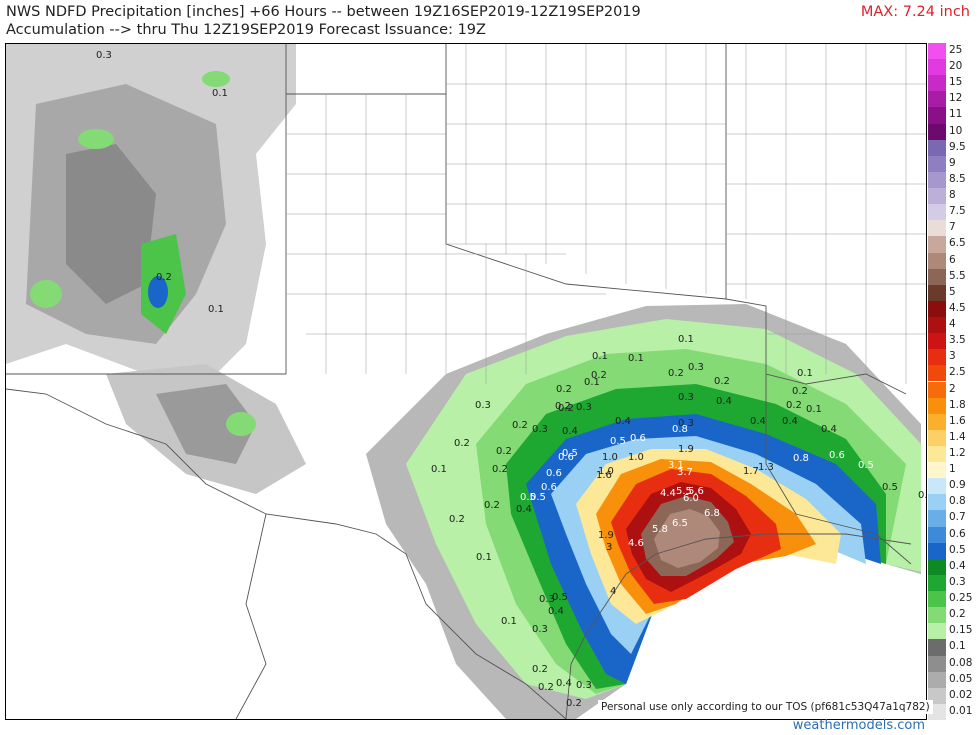 Image resolution: width=980 pixels, height=735 pixels. What do you see at coordinates (956, 114) in the screenshot?
I see `legend-label: 11` at bounding box center [956, 114].